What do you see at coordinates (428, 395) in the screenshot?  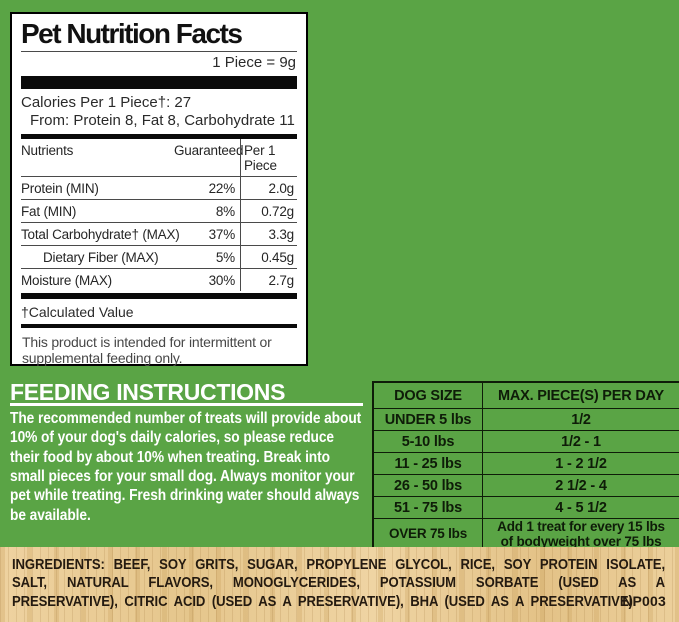 I see `dog-size-header-cell: DOG SIZE` at bounding box center [428, 395].